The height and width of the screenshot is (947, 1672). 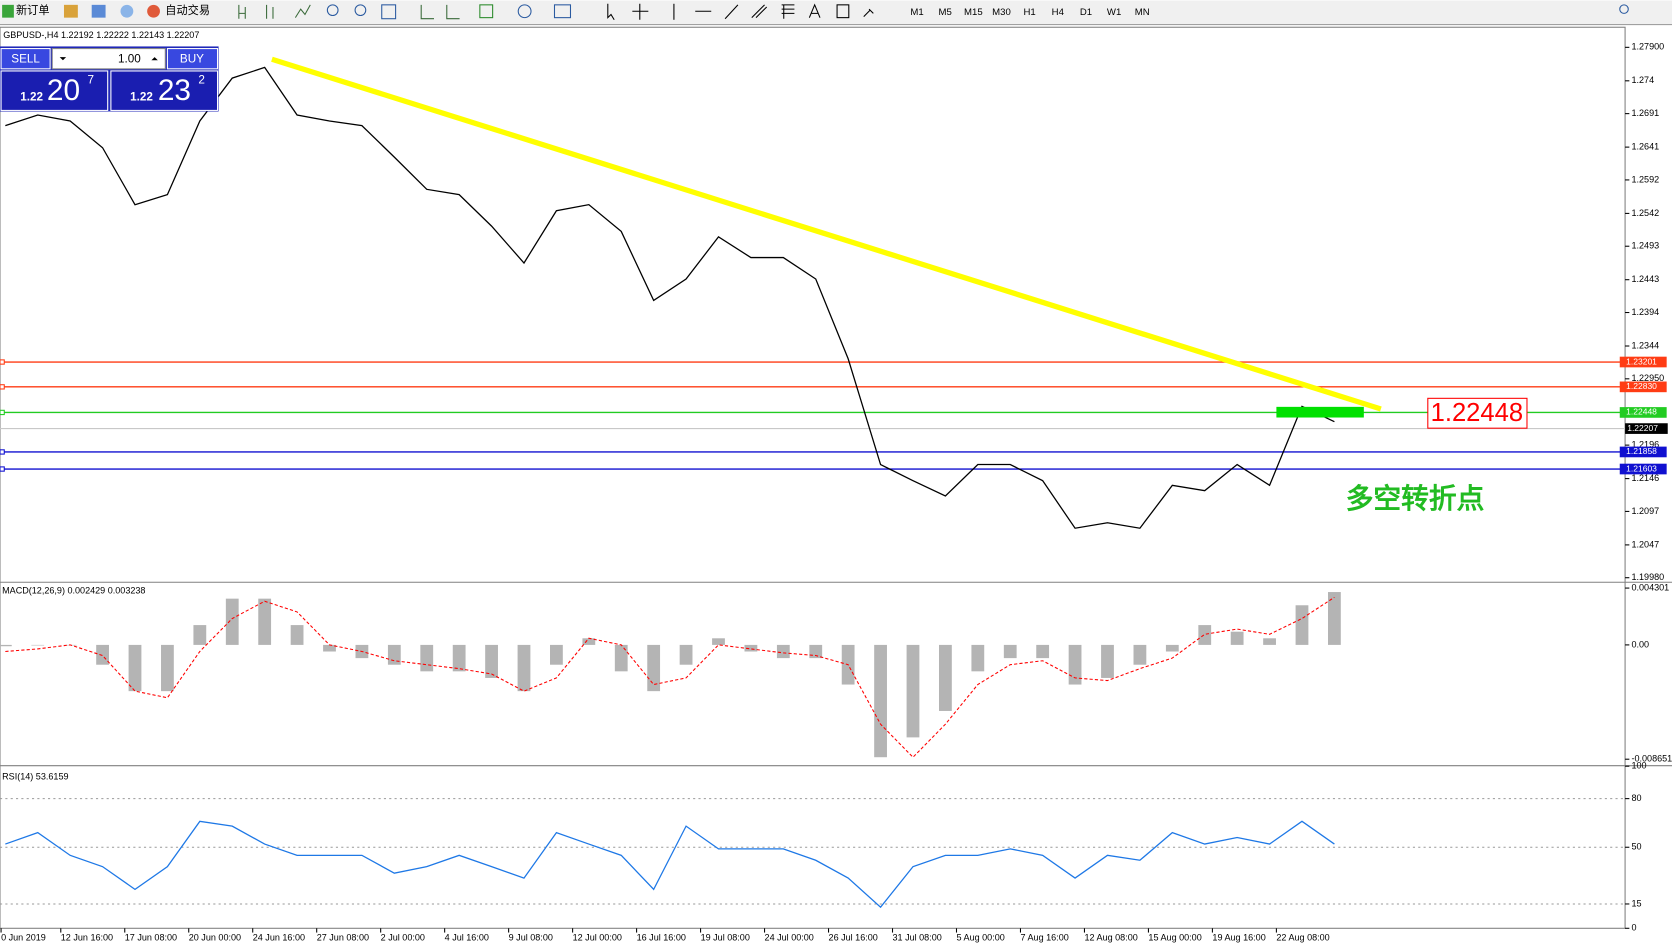 I want to click on zoom-in-tool, so click(x=332, y=10).